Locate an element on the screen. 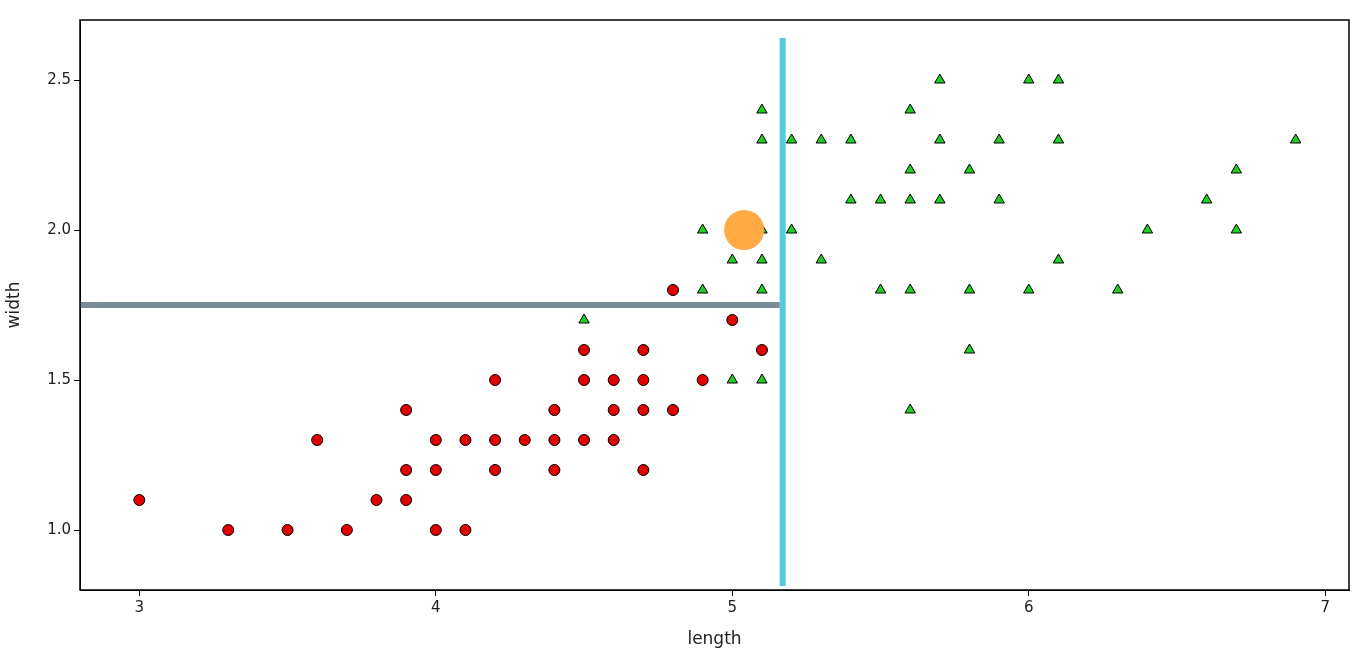 Image resolution: width=1369 pixels, height=654 pixels. y-axis-title: width is located at coordinates (12, 305).